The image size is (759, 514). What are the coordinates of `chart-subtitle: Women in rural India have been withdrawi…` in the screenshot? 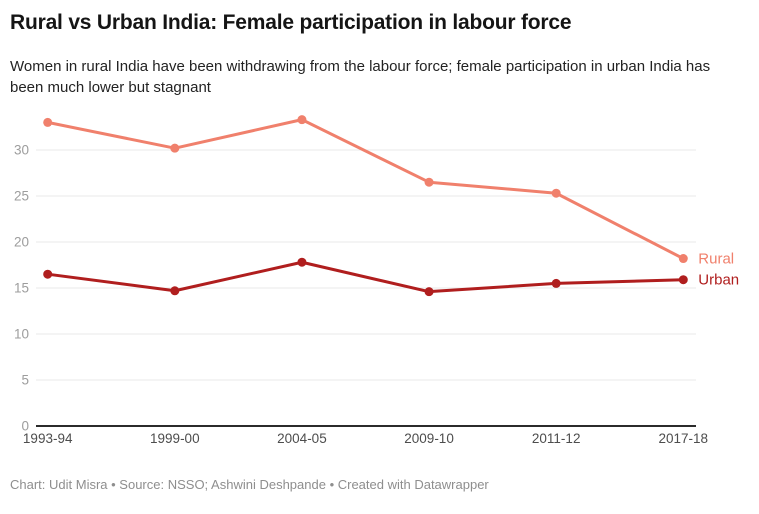 It's located at (360, 77).